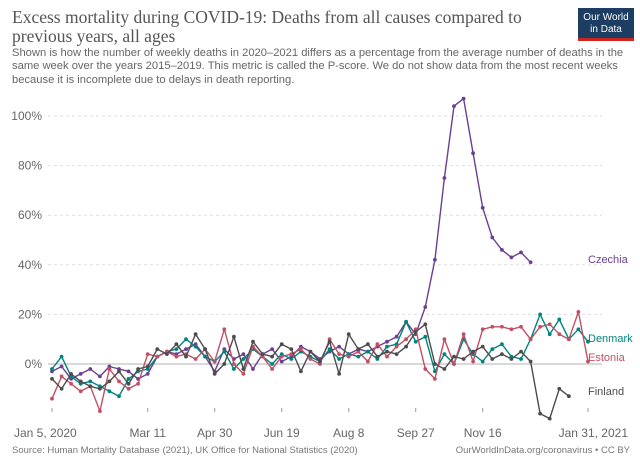 The height and width of the screenshot is (463, 640). What do you see at coordinates (610, 339) in the screenshot?
I see `series-label-denmark: Denmark` at bounding box center [610, 339].